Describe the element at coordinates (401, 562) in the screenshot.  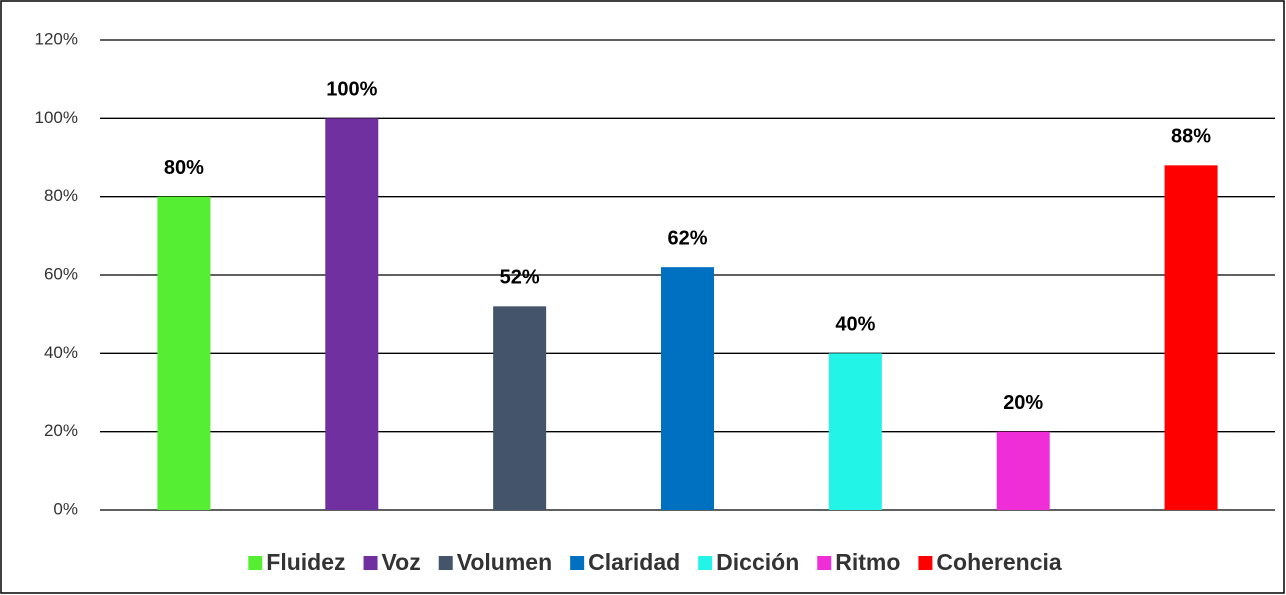
I see `legend-label: Voz` at that location.